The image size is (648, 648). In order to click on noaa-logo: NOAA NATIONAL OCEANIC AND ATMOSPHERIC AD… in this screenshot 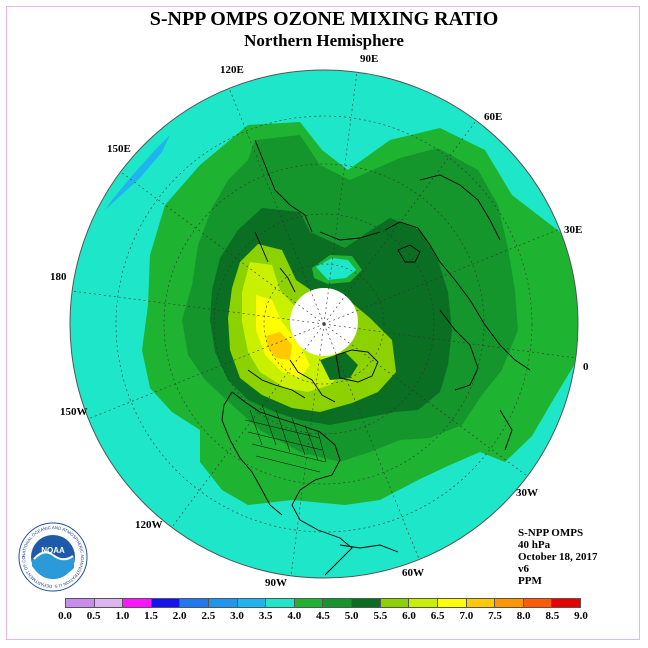, I will do `click(53, 557)`.